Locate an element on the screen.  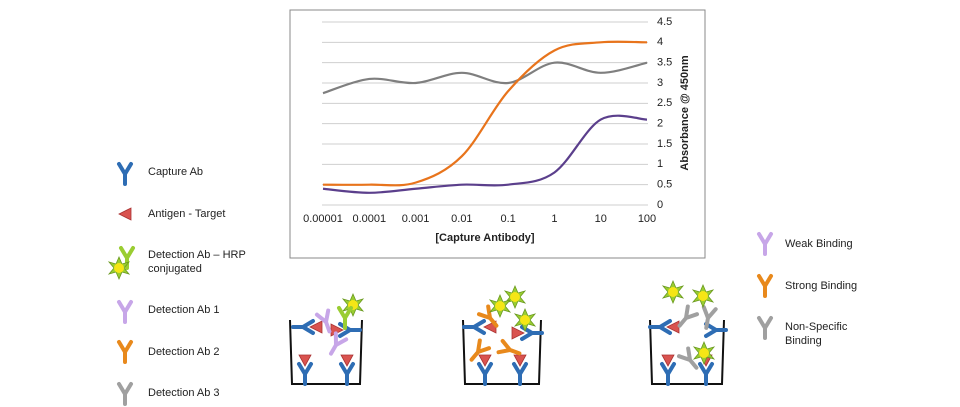
key-label: Capture Ab is located at coordinates (175, 172).